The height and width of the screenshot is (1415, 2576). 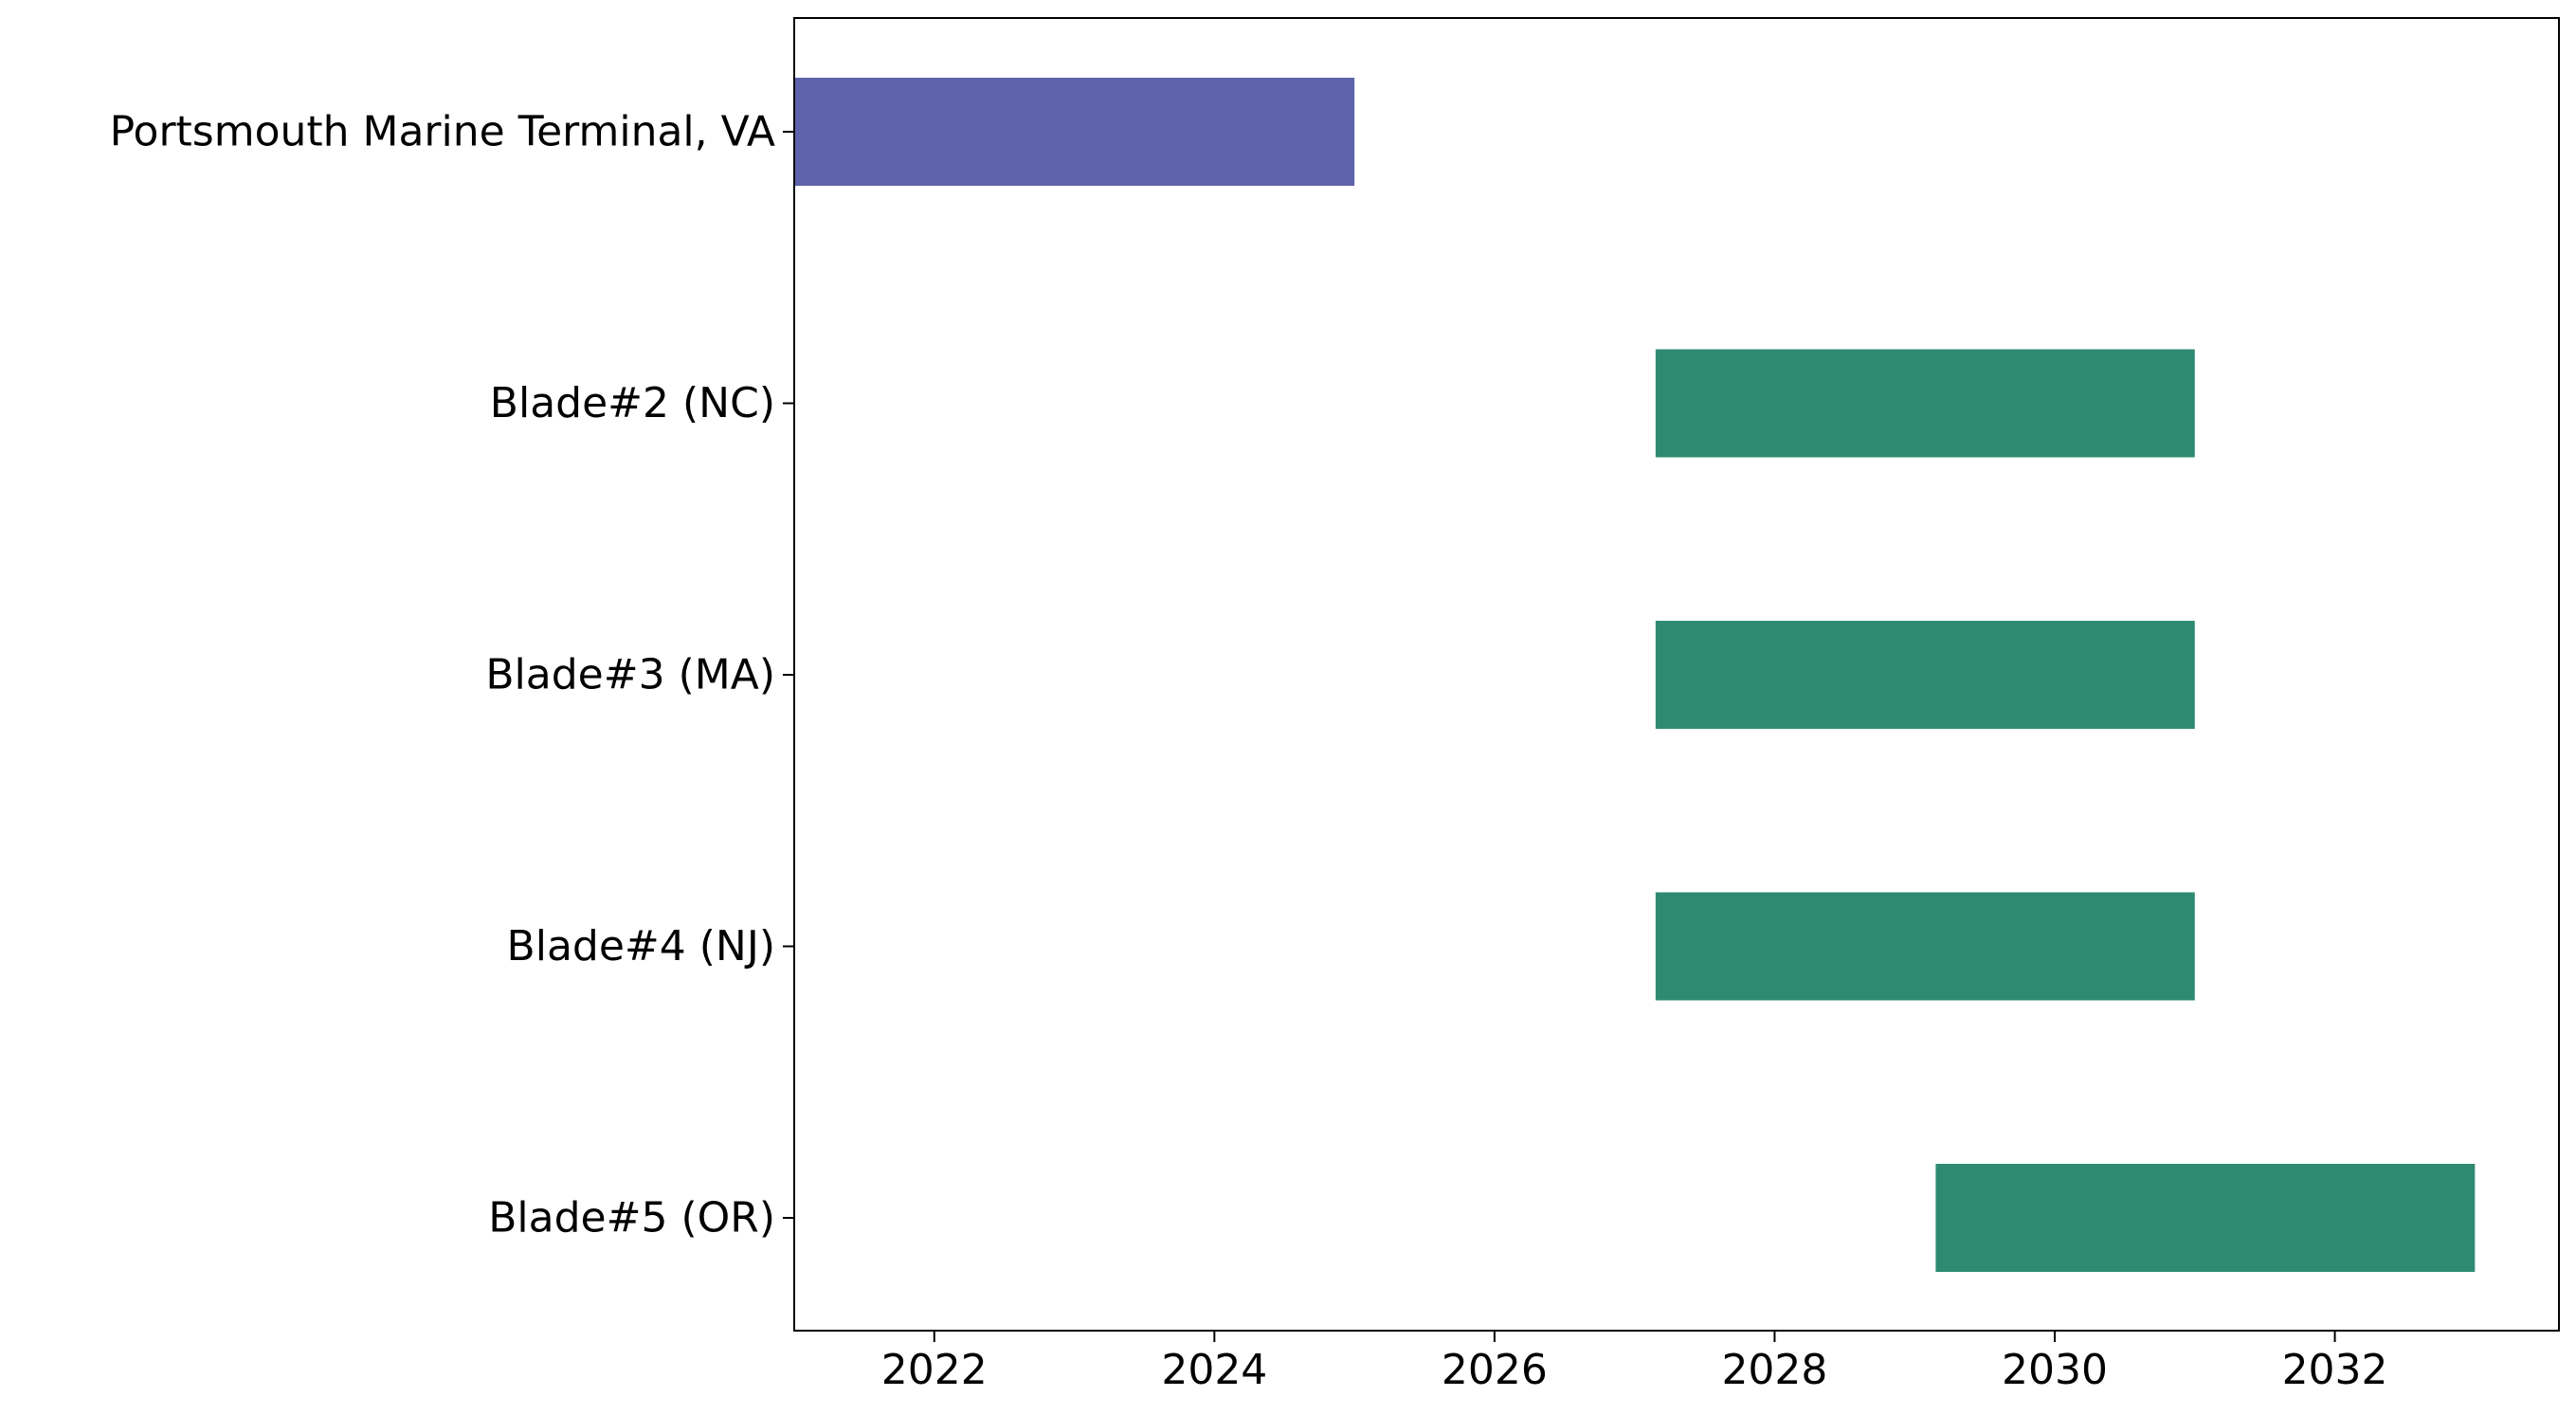 I want to click on x-tick-label: 2028, so click(x=1774, y=1370).